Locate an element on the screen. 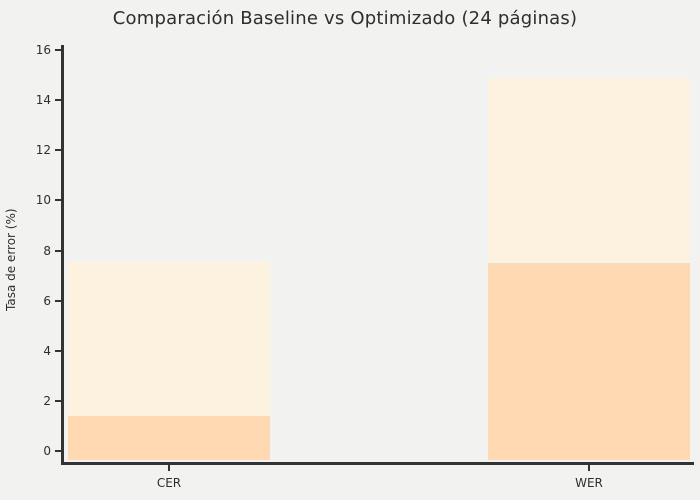 The height and width of the screenshot is (500, 700). bar-optimizado-cer is located at coordinates (169, 437).